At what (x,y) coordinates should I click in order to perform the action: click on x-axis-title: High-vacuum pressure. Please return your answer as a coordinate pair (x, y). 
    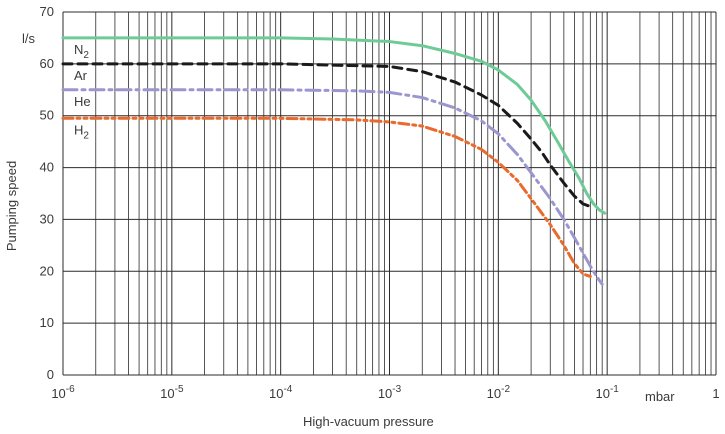
    Looking at the image, I should click on (368, 421).